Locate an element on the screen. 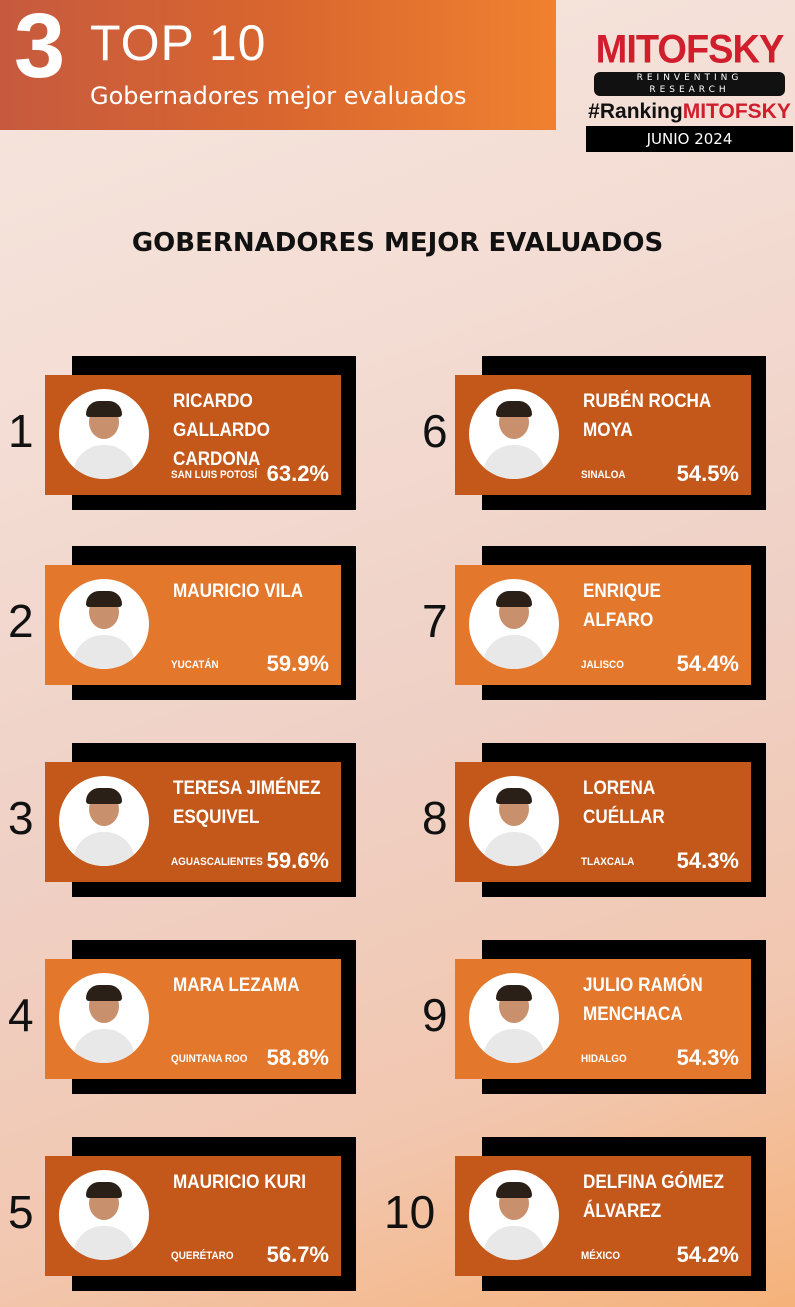 The image size is (795, 1307). governor-state: JALISCO is located at coordinates (602, 665).